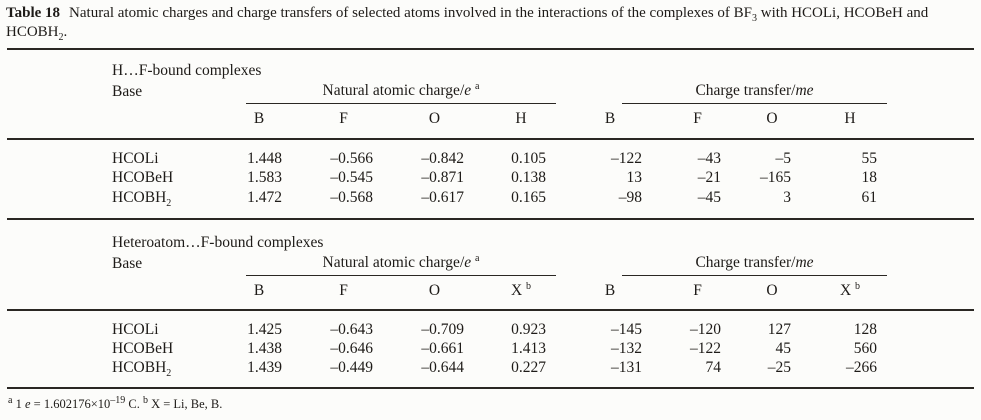 The image size is (981, 420). What do you see at coordinates (477, 86) in the screenshot?
I see `footnote-marker-a: a` at bounding box center [477, 86].